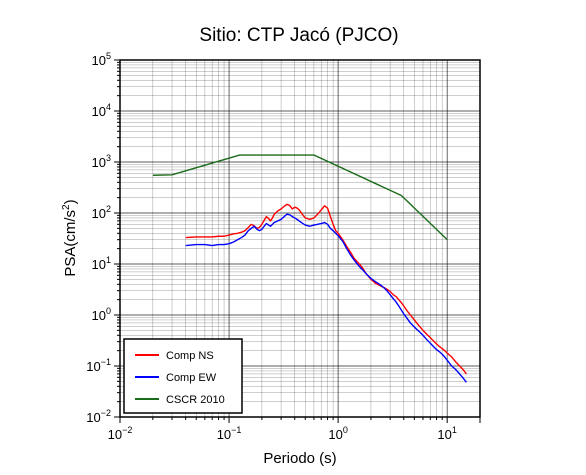  Describe the element at coordinates (298, 35) in the screenshot. I see `chart-title: Sitio: CTP Jacó (PJCO)` at that location.